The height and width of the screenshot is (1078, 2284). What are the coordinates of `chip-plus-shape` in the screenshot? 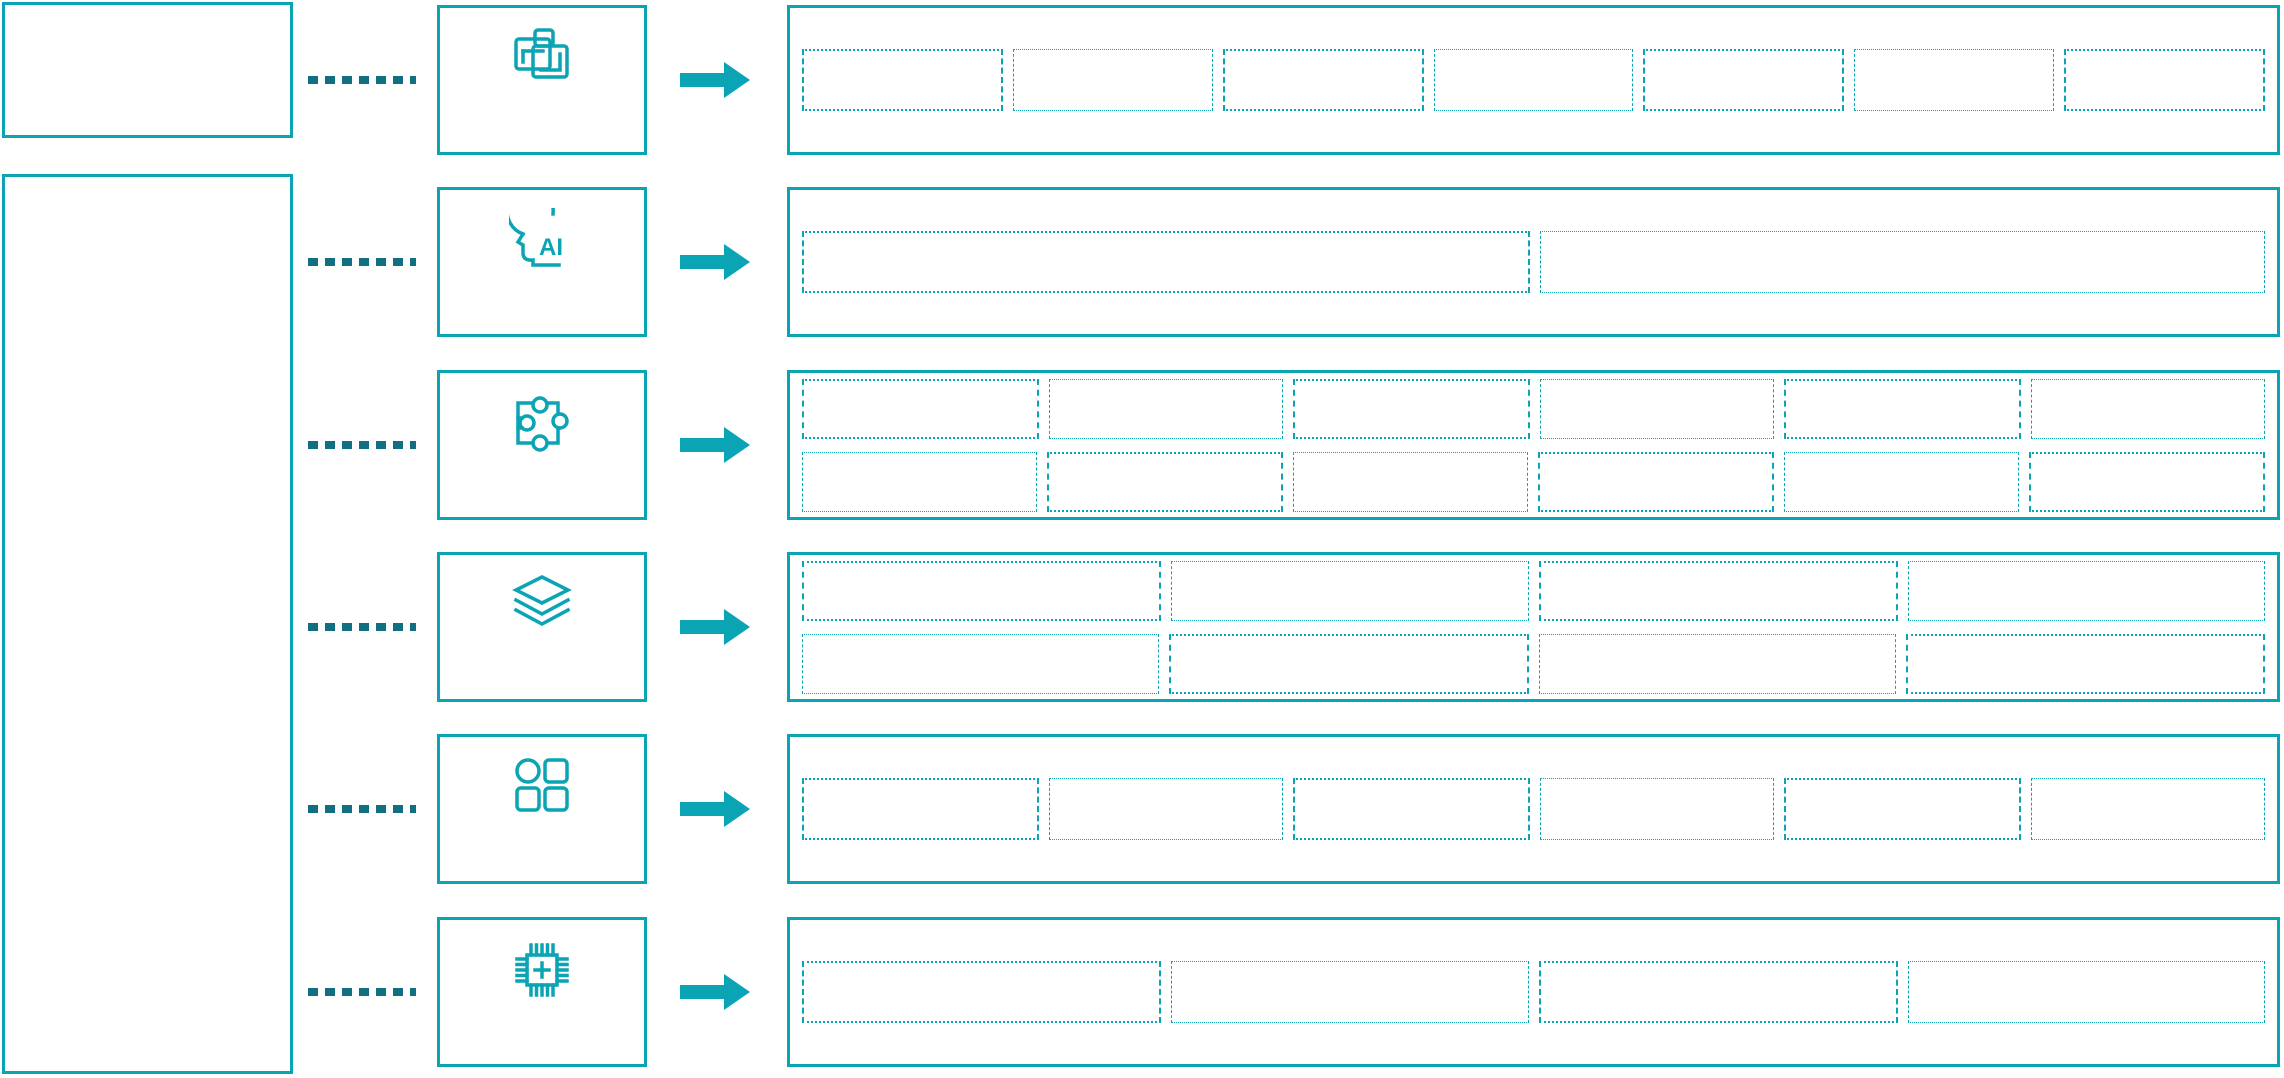 It's located at (542, 992).